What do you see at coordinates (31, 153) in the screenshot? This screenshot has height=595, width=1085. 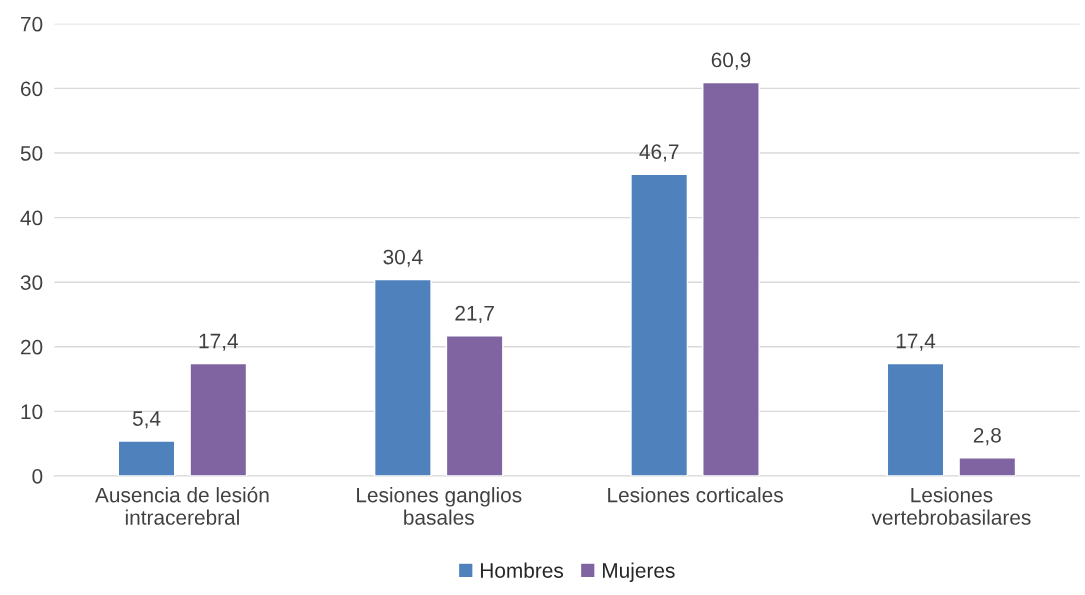 I see `y-tick-label: 50` at bounding box center [31, 153].